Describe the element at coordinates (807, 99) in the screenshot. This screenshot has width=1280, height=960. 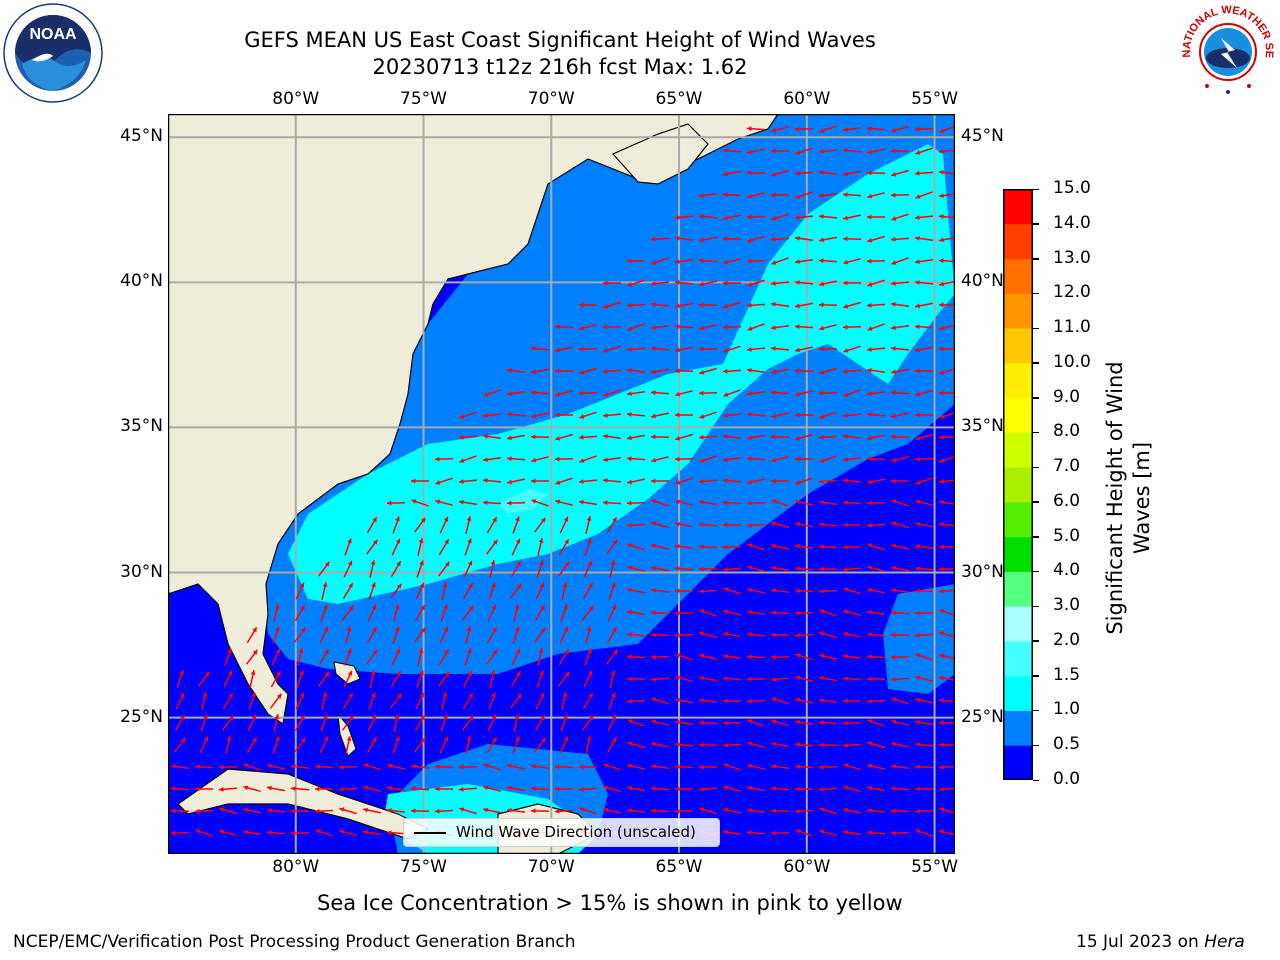
I see `lon-label-top: 60°W` at that location.